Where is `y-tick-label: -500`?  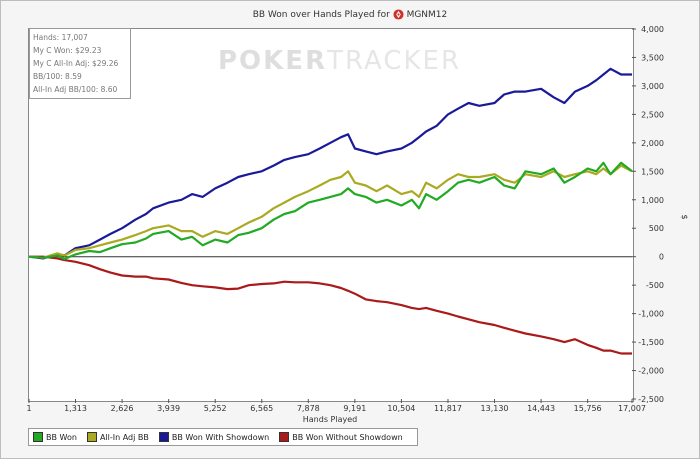 y-tick-label: -500 is located at coordinates (655, 285).